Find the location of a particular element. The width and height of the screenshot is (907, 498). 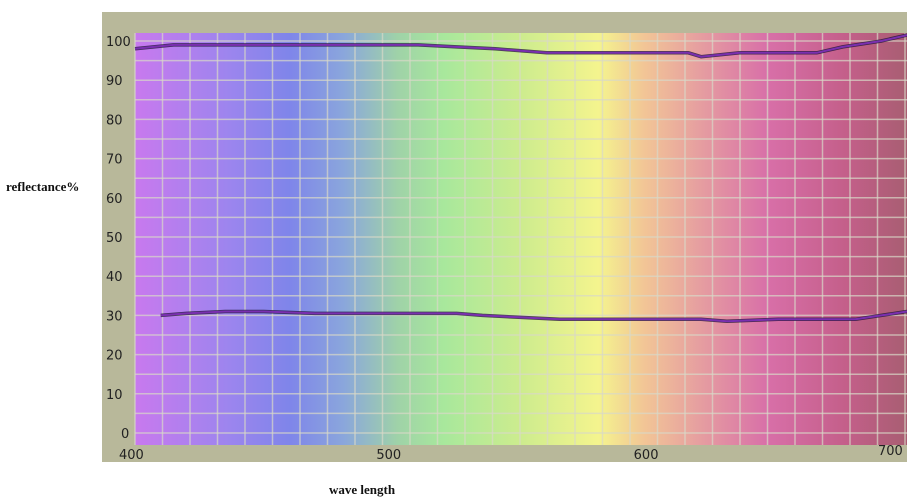

y-tick-labels: 0 10 20 30 40 50 60 70 80 90 100 is located at coordinates (118, 238).